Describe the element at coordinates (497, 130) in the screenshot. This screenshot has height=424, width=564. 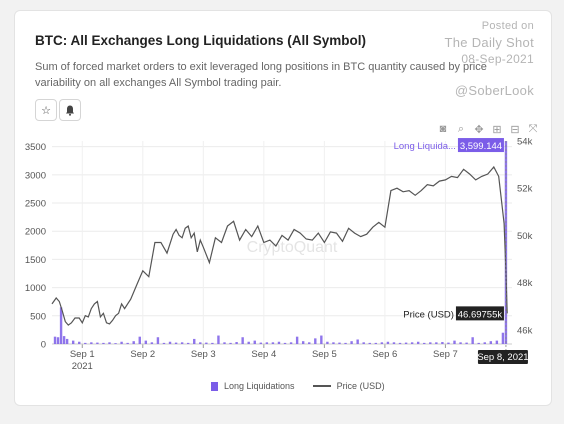
I see `zoom-in-icon: ⊞` at that location.